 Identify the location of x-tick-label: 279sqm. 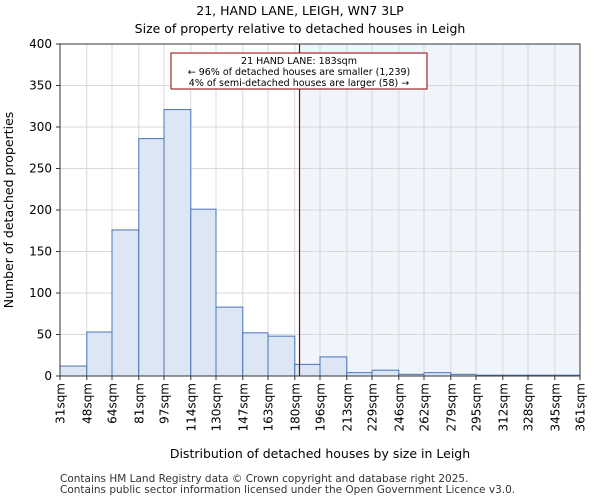
(451, 407).